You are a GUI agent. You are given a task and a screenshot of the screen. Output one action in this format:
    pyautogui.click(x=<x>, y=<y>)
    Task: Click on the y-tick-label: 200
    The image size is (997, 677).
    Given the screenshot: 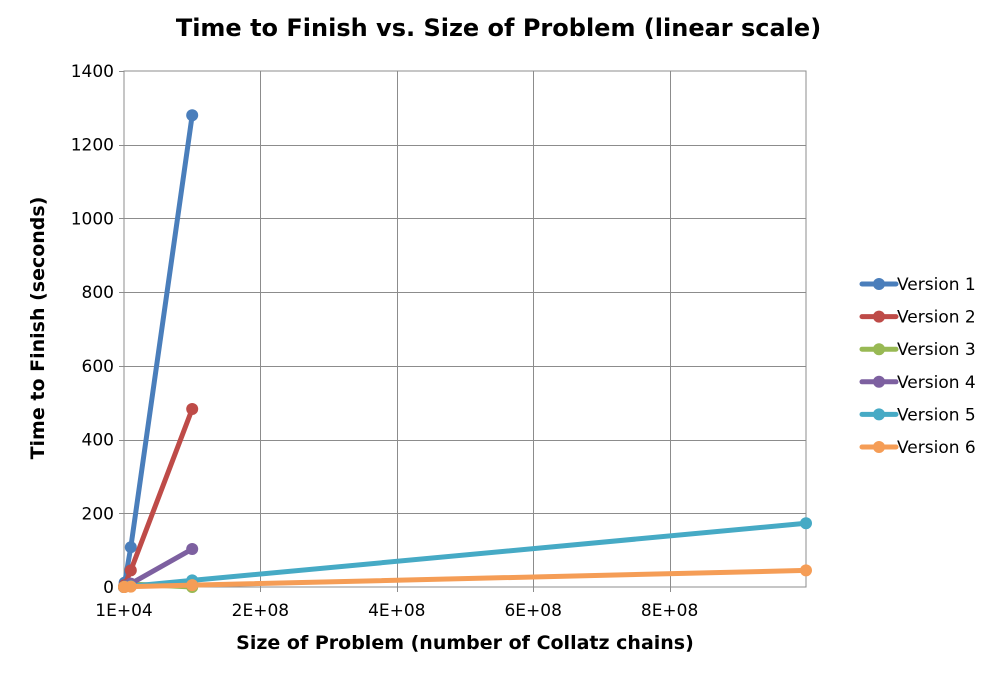 What is the action you would take?
    pyautogui.click(x=98, y=514)
    